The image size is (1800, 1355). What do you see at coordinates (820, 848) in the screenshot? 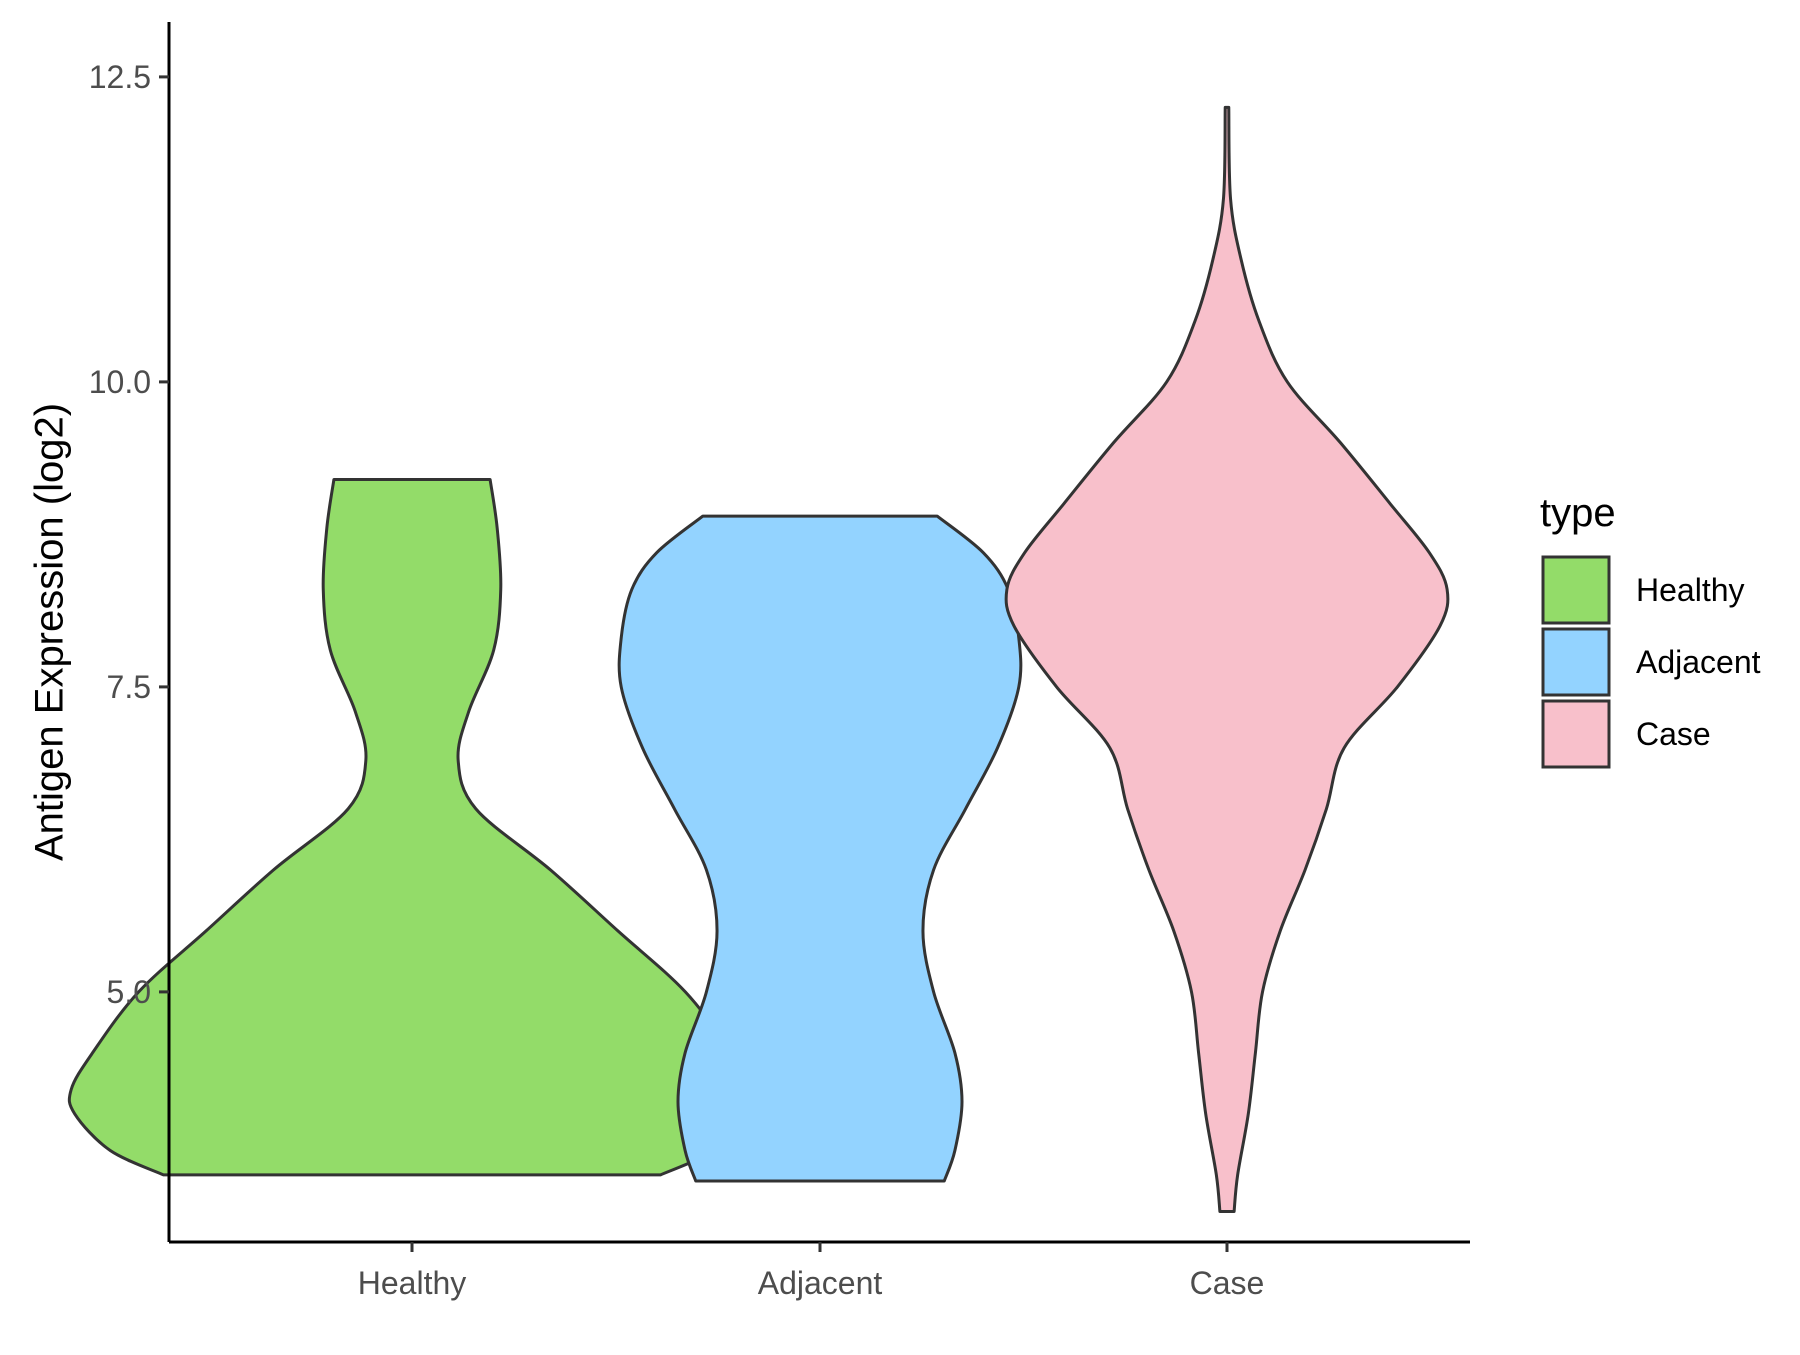
I see `violin-adjacent` at bounding box center [820, 848].